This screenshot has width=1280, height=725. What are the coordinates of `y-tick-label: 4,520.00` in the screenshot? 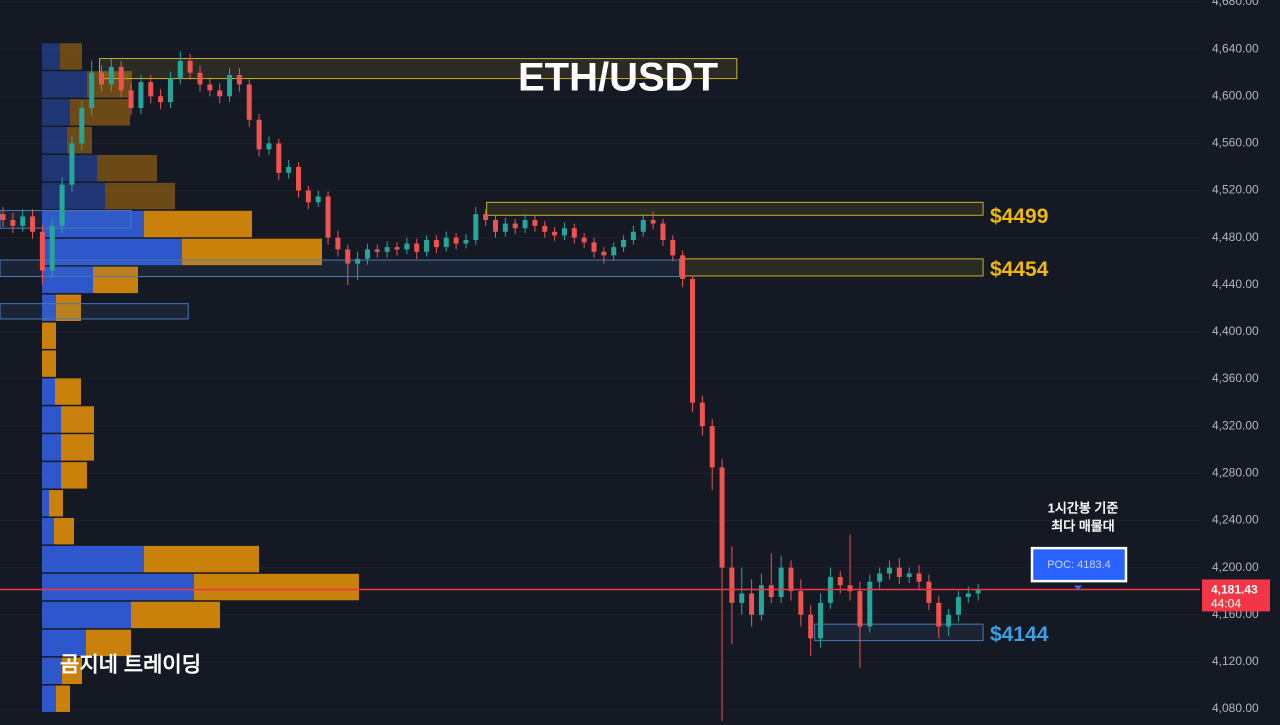 It's located at (1235, 190).